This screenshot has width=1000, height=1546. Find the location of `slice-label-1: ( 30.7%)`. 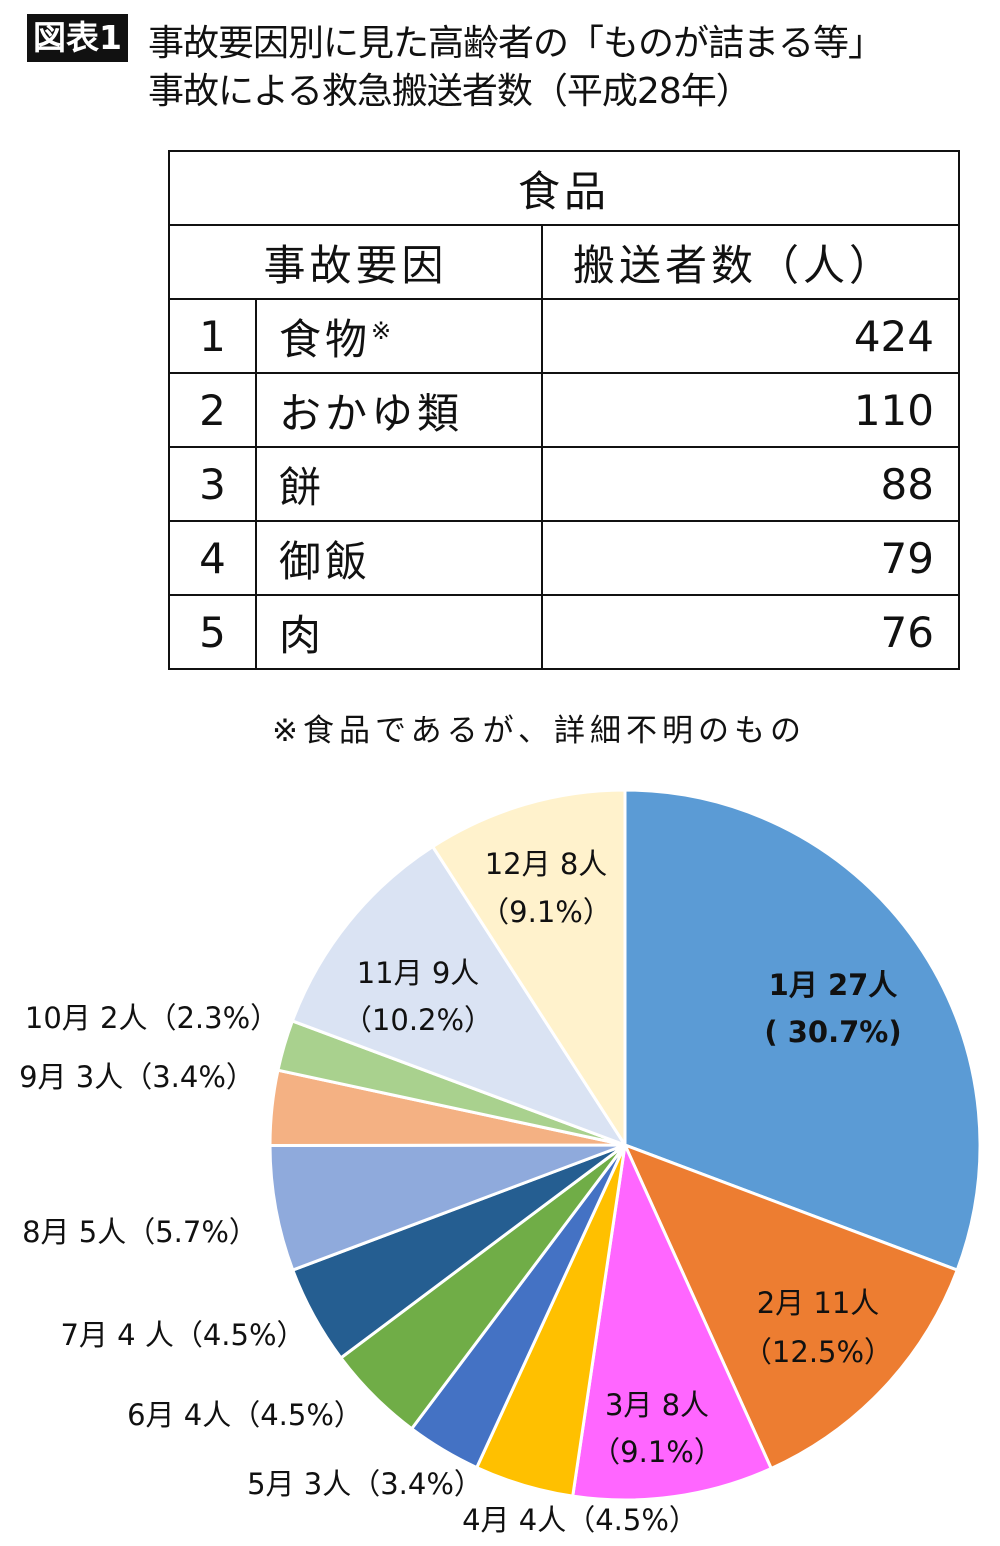

slice-label-1: ( 30.7%) is located at coordinates (832, 1032).